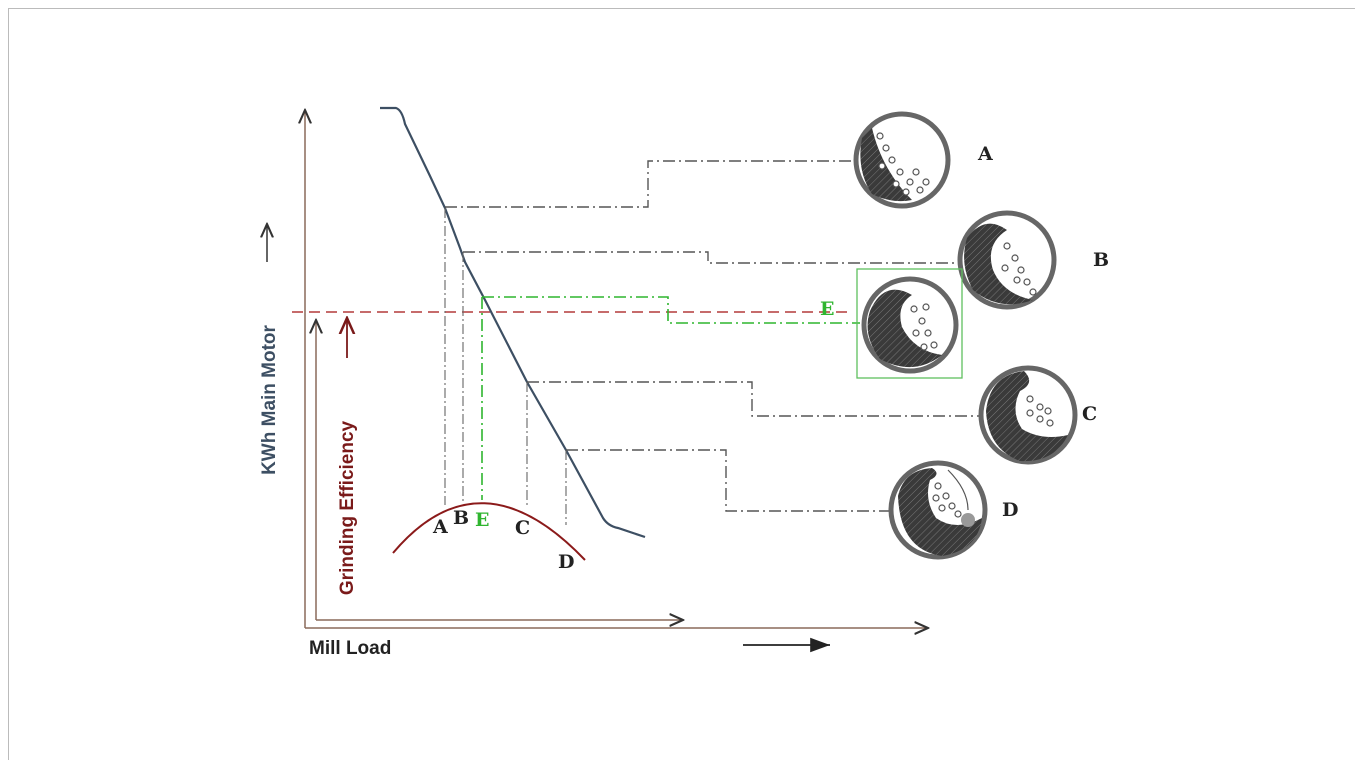 The image size is (1355, 760). Describe the element at coordinates (1010, 510) in the screenshot. I see `mill-label: D` at that location.